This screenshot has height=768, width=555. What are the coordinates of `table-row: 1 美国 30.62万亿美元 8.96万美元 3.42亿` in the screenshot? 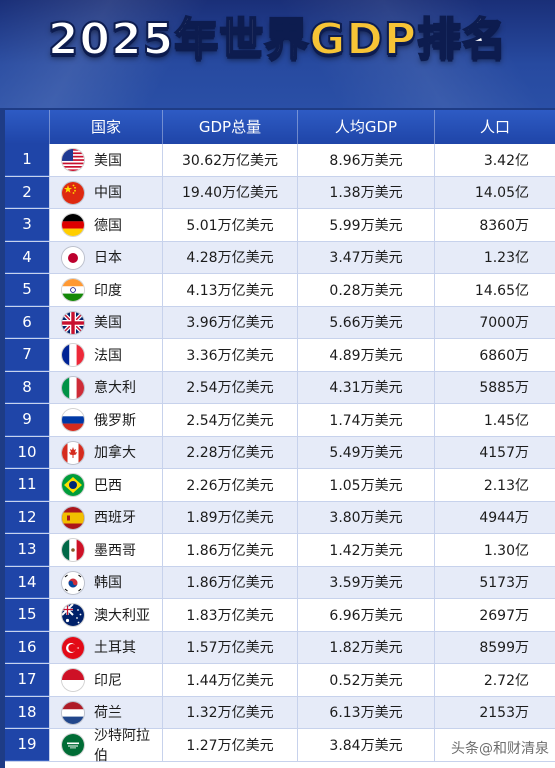 It's located at (280, 160).